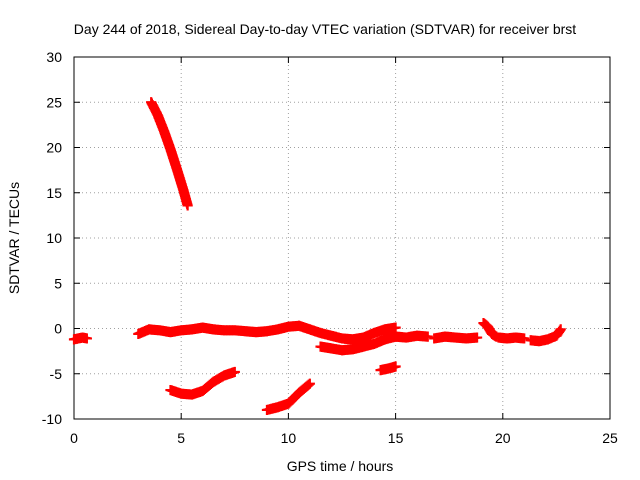 Image resolution: width=640 pixels, height=480 pixels. What do you see at coordinates (610, 438) in the screenshot?
I see `x-tick-label: 25` at bounding box center [610, 438].